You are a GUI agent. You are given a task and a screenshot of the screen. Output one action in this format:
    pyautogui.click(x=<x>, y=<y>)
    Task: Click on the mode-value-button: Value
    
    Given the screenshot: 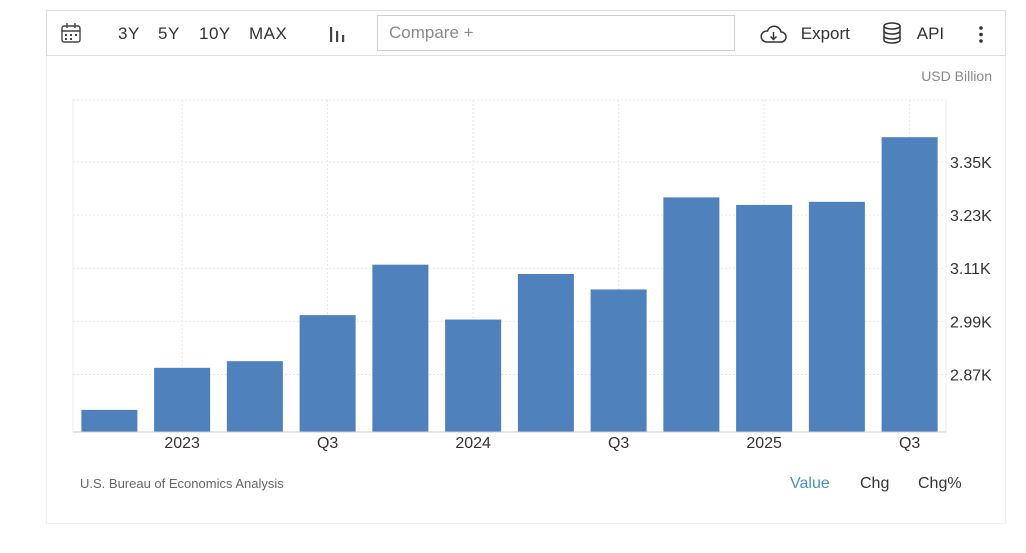 What is the action you would take?
    pyautogui.click(x=810, y=483)
    